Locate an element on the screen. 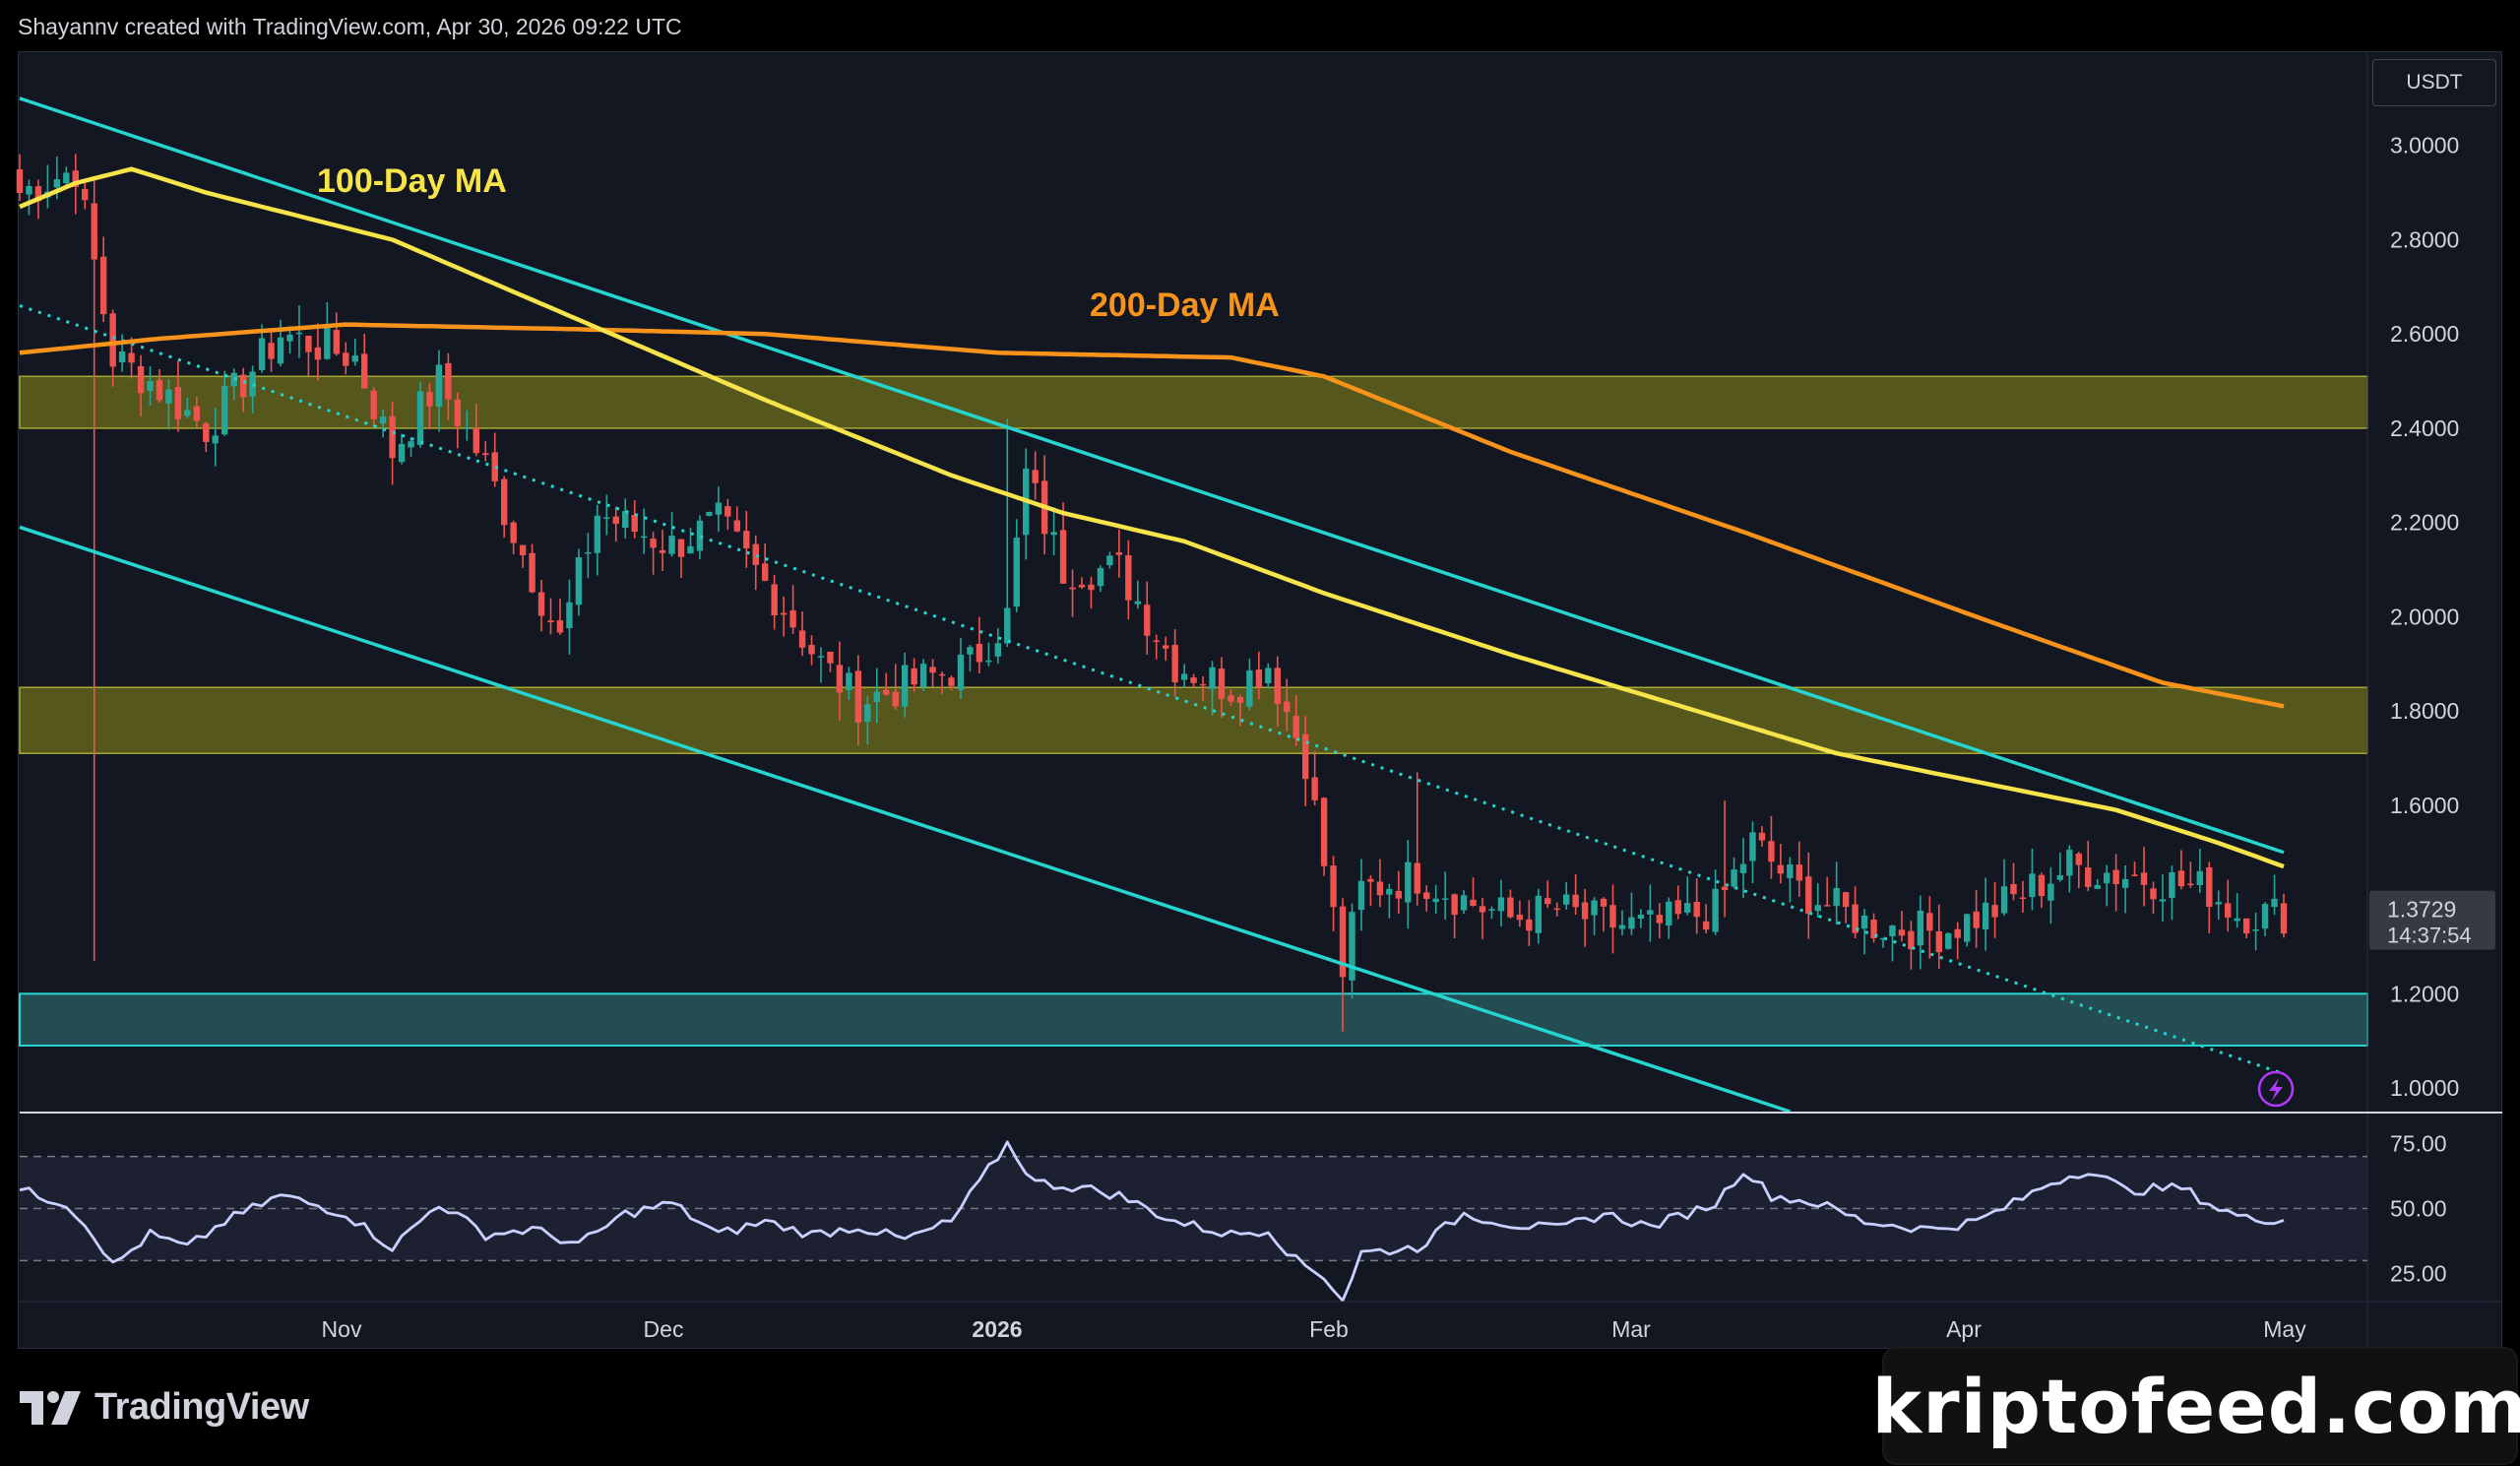 The image size is (2520, 1466). currency-selector: USDT is located at coordinates (2434, 83).